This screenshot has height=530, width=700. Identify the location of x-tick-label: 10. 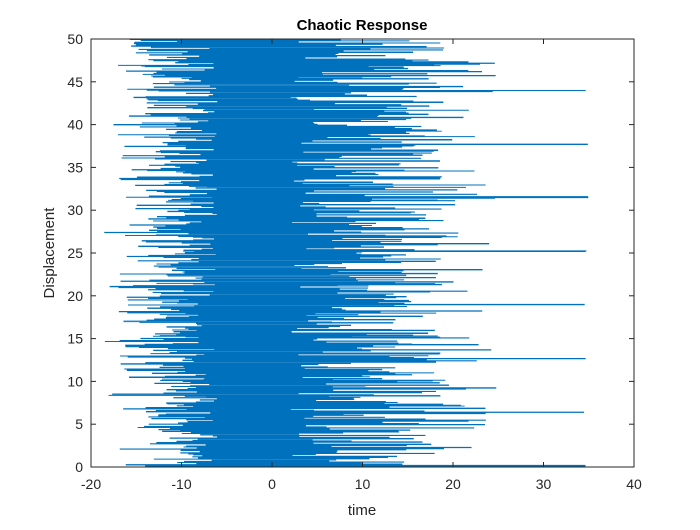
(363, 484).